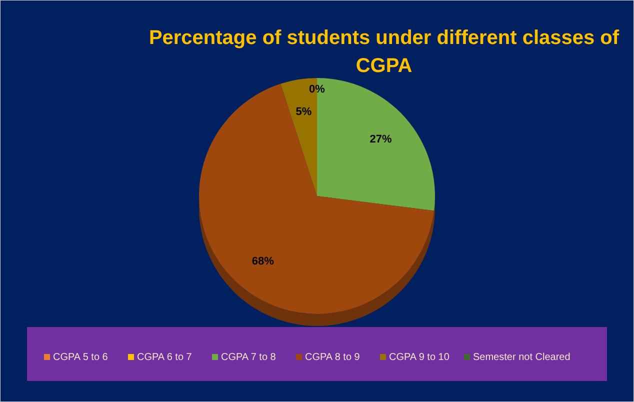 This screenshot has width=634, height=402. Describe the element at coordinates (164, 357) in the screenshot. I see `legend-label: CGPA 6 to 7` at that location.